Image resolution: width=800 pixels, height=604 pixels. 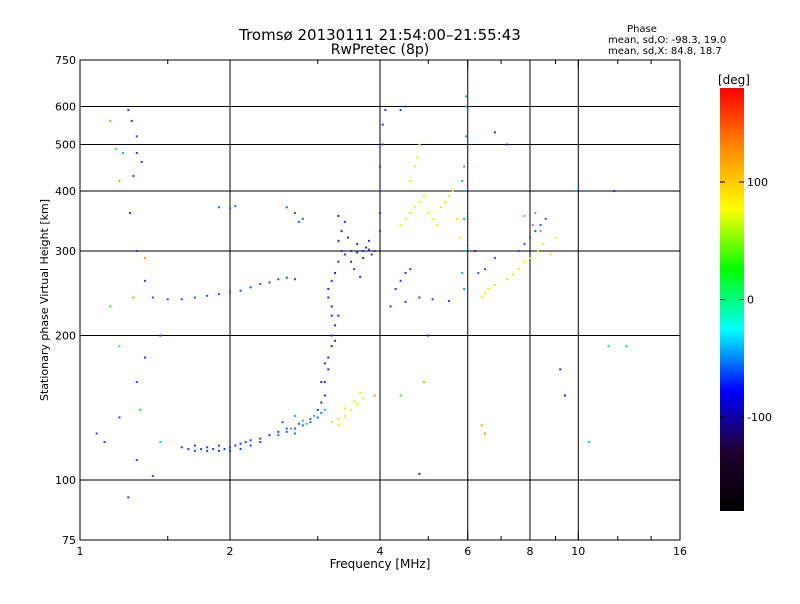 I want to click on phase-box-line-x: mean, sd,X: 84.8, 18.7, so click(x=665, y=51).